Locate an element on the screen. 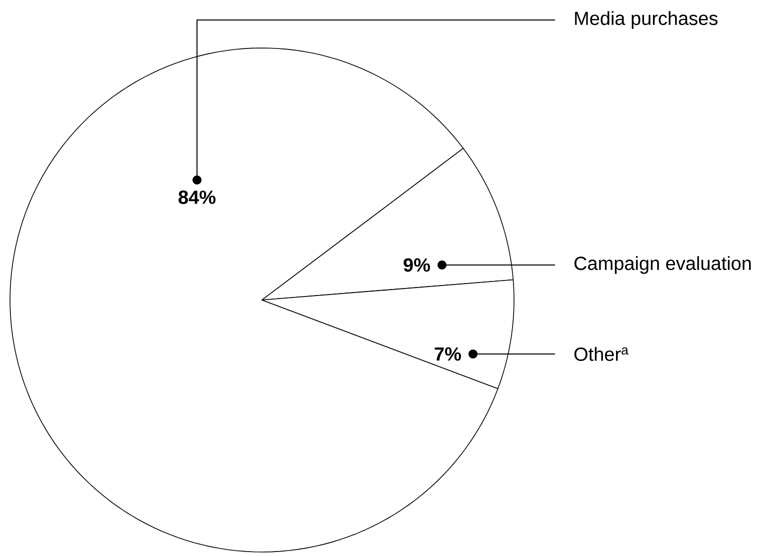 The image size is (768, 556). data-label: 7% is located at coordinates (447, 354).